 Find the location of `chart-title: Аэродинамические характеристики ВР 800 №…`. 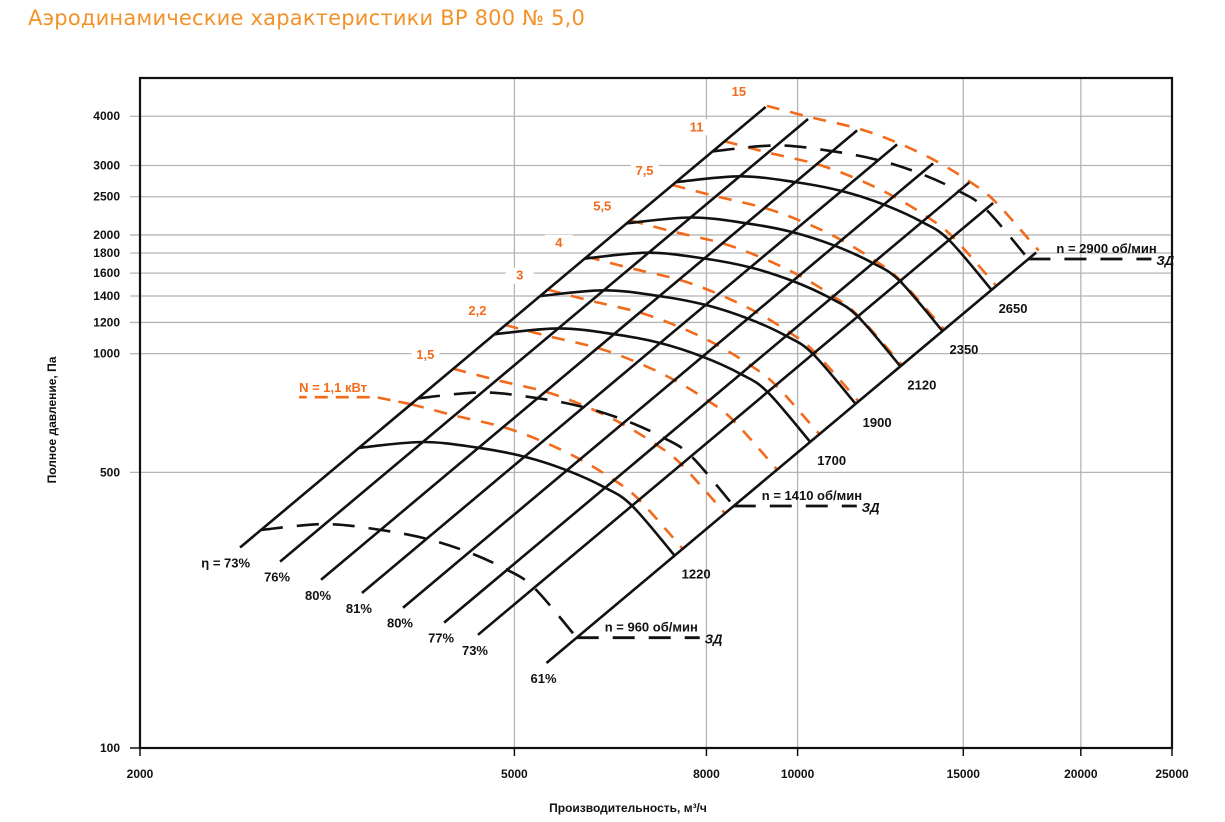

chart-title: Аэродинамические характеристики ВР 800 №… is located at coordinates (307, 18).